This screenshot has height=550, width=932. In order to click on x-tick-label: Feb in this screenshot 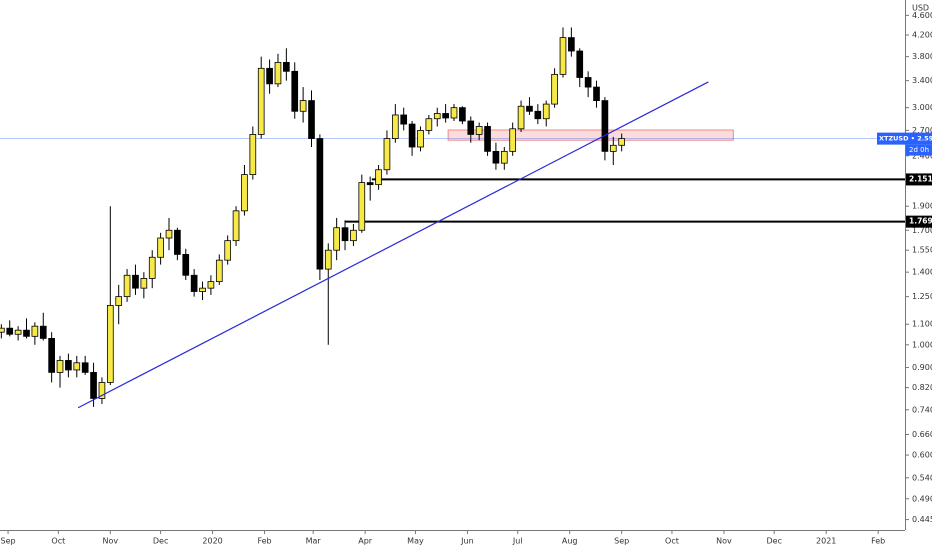, I will do `click(264, 541)`.